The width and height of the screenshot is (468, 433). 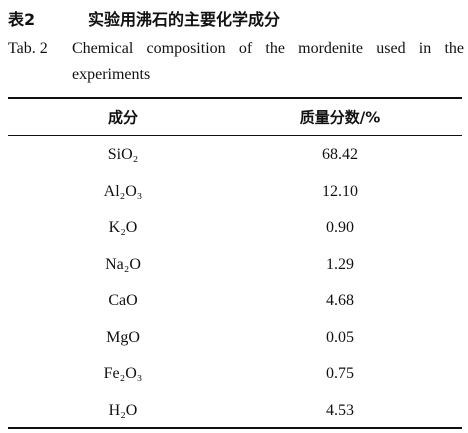 What do you see at coordinates (123, 191) in the screenshot?
I see `component-cell: Al₂O₃` at bounding box center [123, 191].